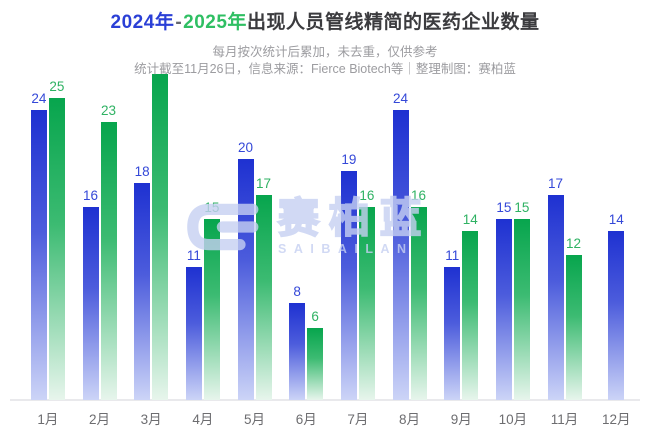 The image size is (650, 437). Describe the element at coordinates (616, 306) in the screenshot. I see `bar-2024年-12月: 14` at that location.